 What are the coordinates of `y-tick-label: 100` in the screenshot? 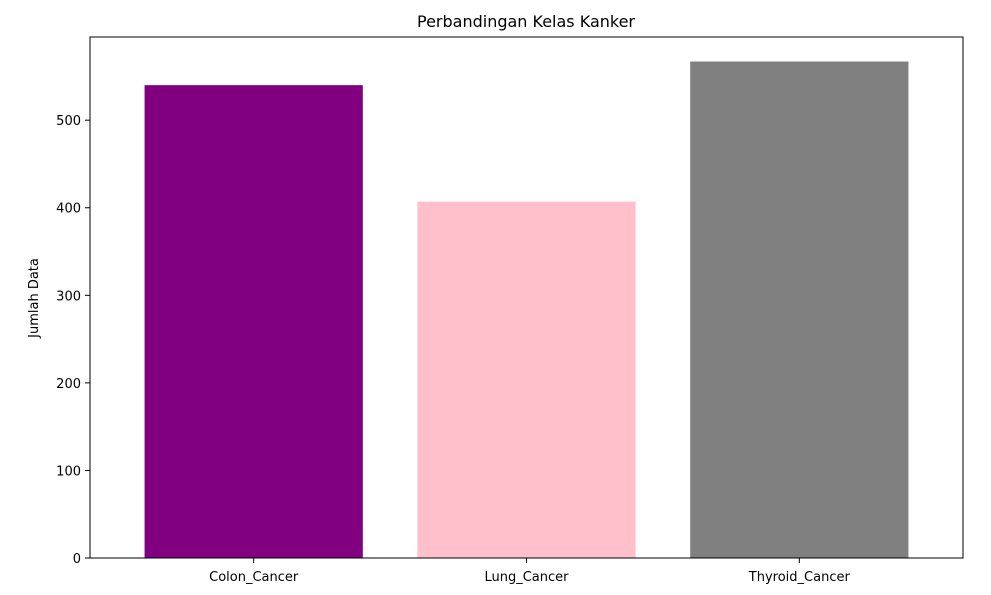 It's located at (68, 471).